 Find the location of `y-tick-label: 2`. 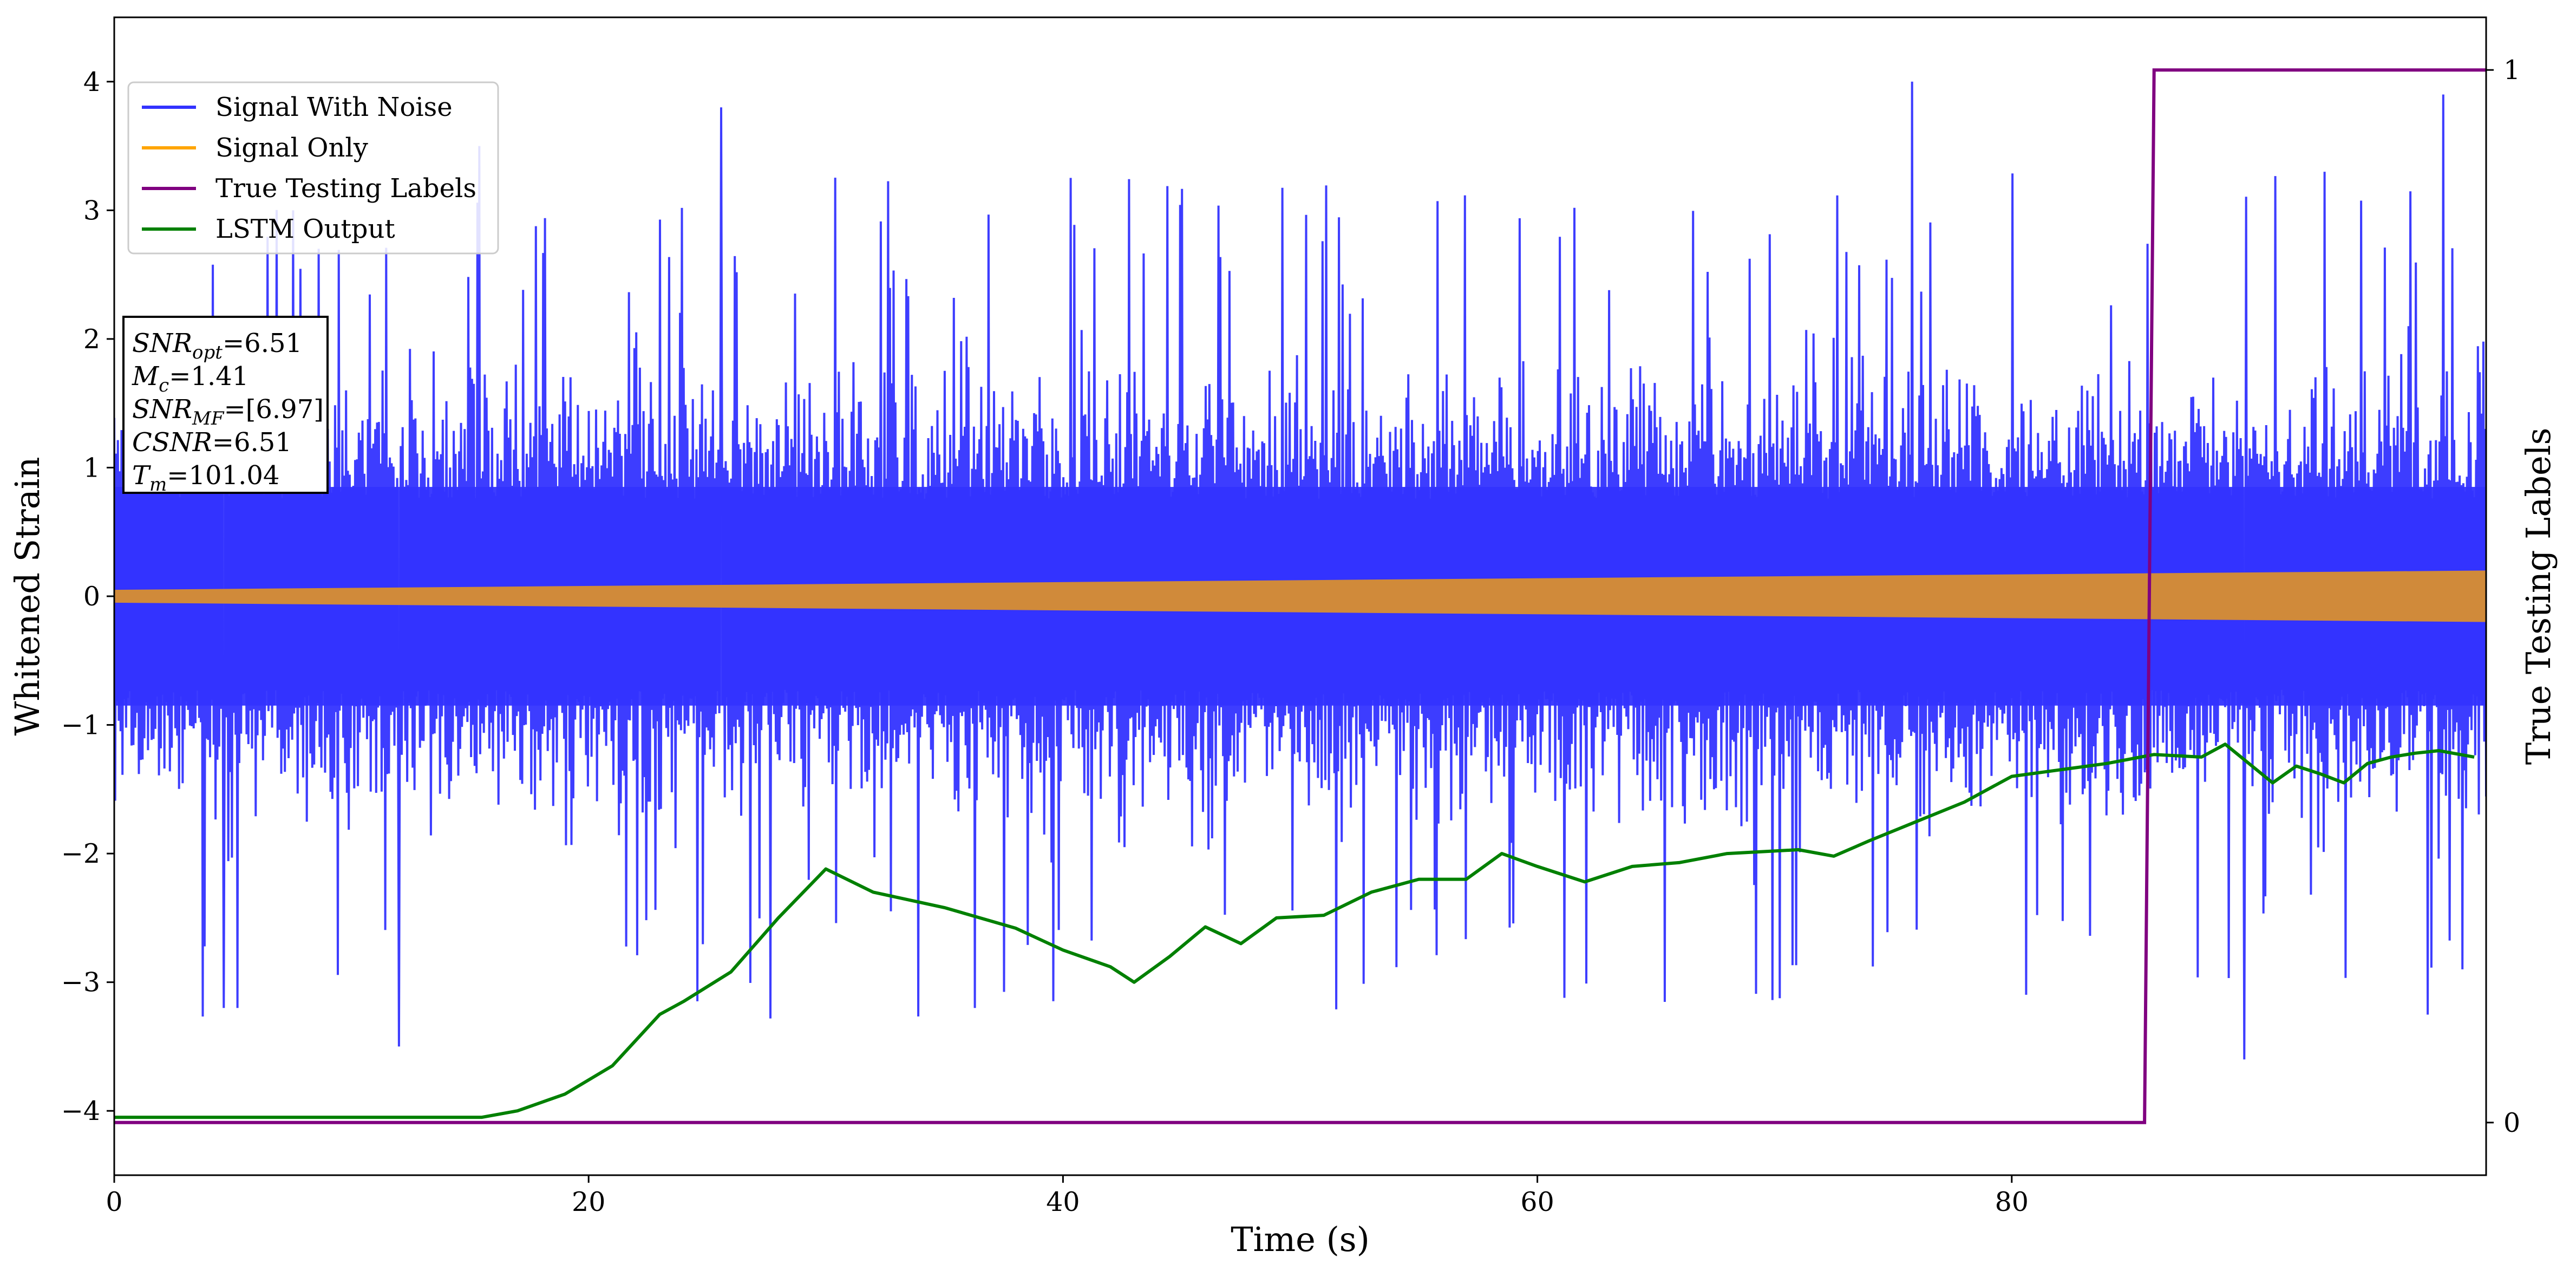

y-tick-label: 2 is located at coordinates (92, 339).